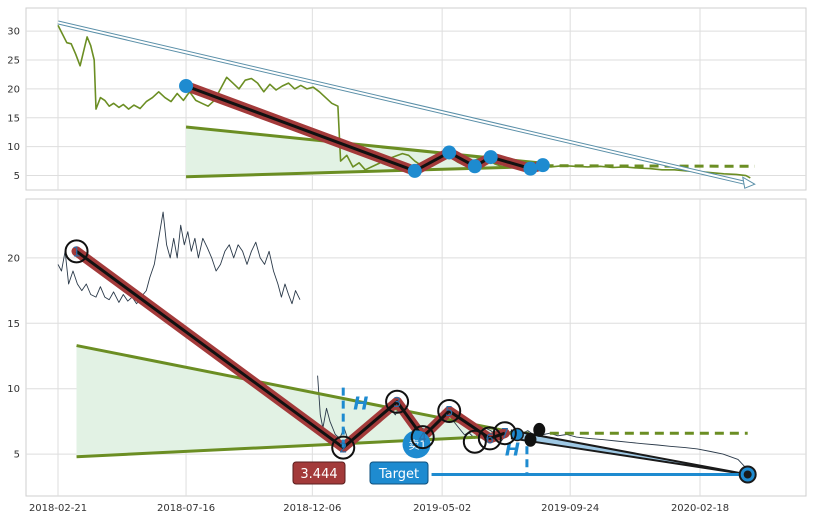 The height and width of the screenshot is (520, 813). Describe the element at coordinates (517, 434) in the screenshot. I see `breakout-dot` at that location.